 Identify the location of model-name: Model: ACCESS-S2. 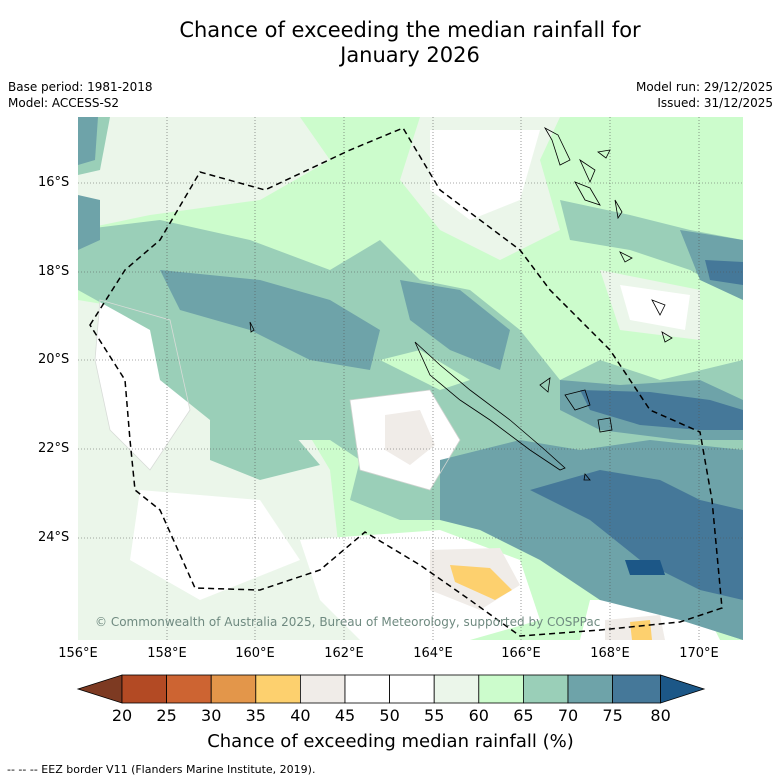
(64, 103).